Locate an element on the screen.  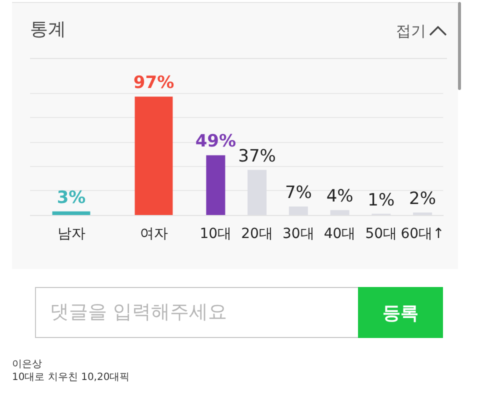
chart-title: 통계 is located at coordinates (48, 29).